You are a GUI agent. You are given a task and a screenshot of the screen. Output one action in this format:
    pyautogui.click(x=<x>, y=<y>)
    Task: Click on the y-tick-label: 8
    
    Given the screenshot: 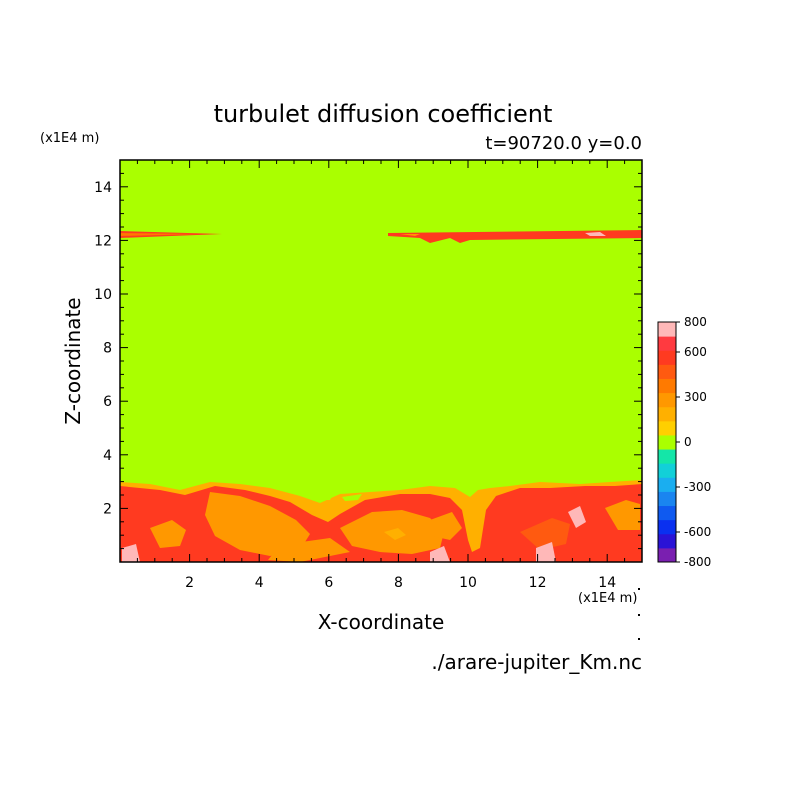 What is the action you would take?
    pyautogui.click(x=107, y=349)
    